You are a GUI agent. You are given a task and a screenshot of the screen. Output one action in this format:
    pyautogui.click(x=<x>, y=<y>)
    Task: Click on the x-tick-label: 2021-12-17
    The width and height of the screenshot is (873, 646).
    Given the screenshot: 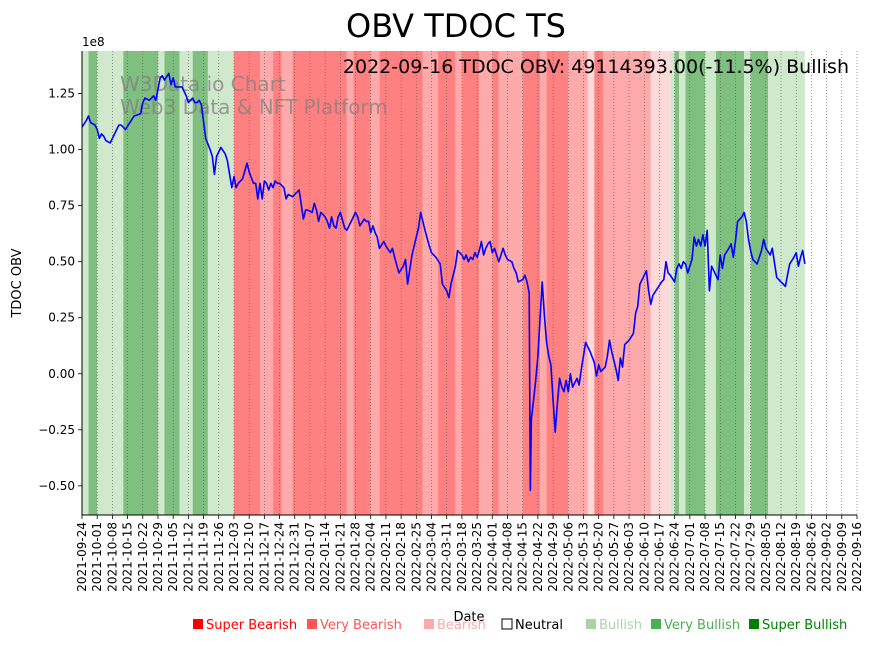 What is the action you would take?
    pyautogui.click(x=264, y=557)
    